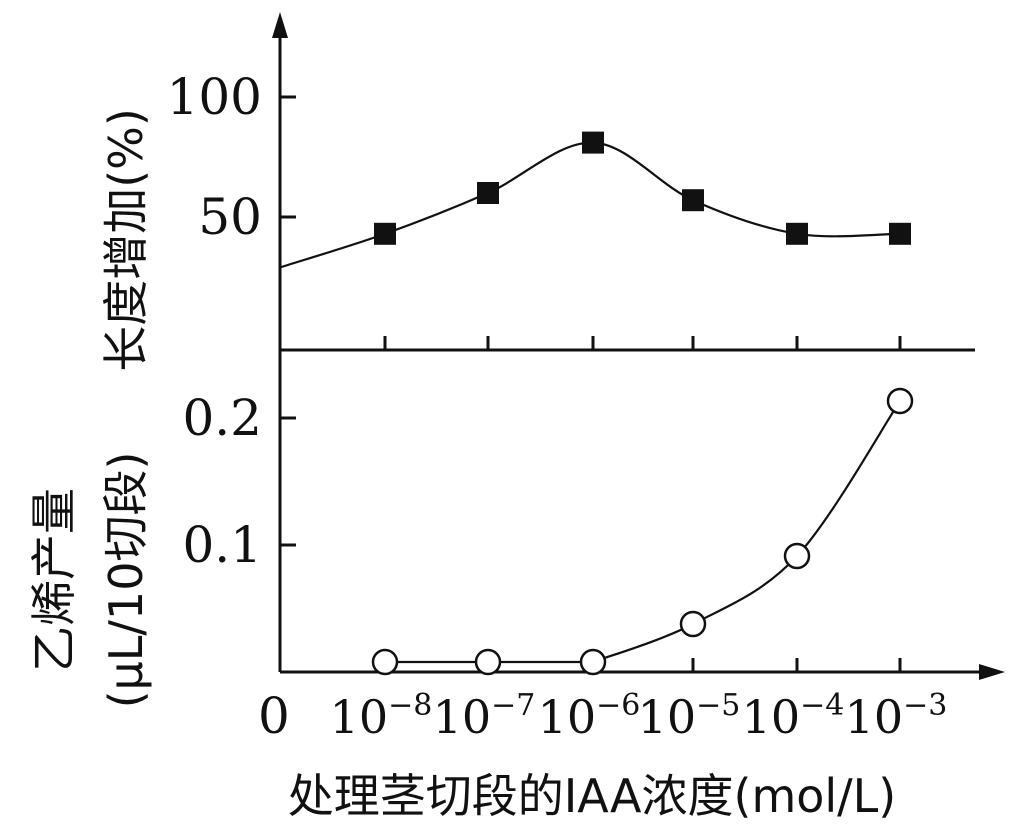 The image size is (1028, 830). What do you see at coordinates (214, 97) in the screenshot?
I see `y-tick-label-top: 100` at bounding box center [214, 97].